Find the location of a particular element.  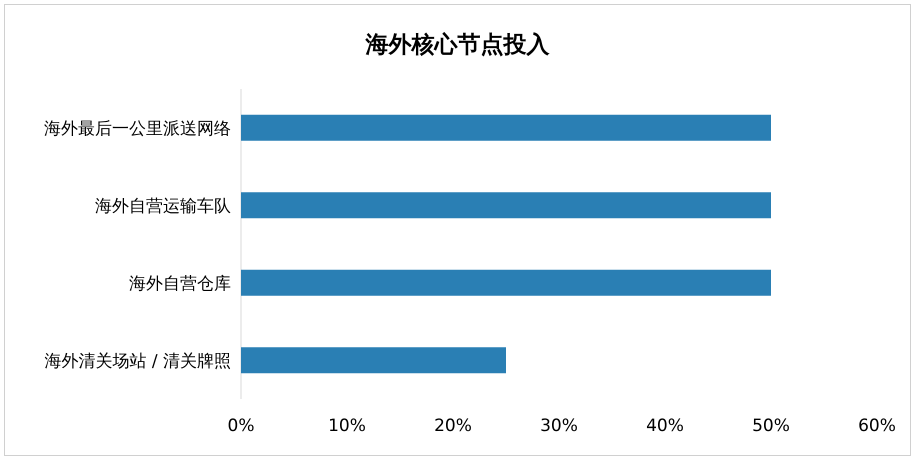

x-tick-label: 40% is located at coordinates (665, 426).